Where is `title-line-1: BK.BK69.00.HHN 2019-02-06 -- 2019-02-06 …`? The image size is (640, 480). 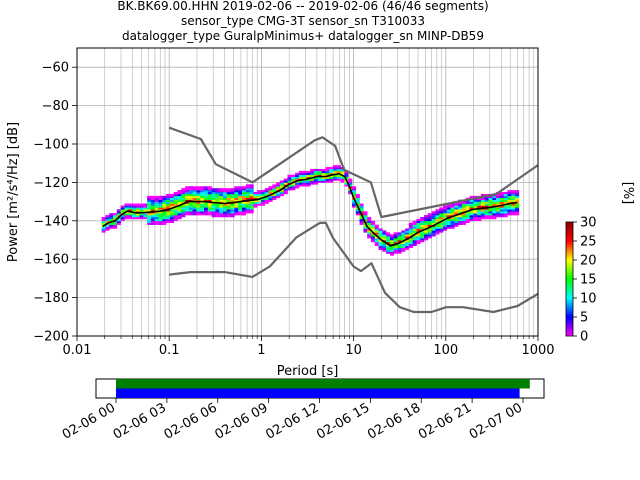
title-line-1: BK.BK69.00.HHN 2019-02-06 -- 2019-02-06 … is located at coordinates (302, 6).